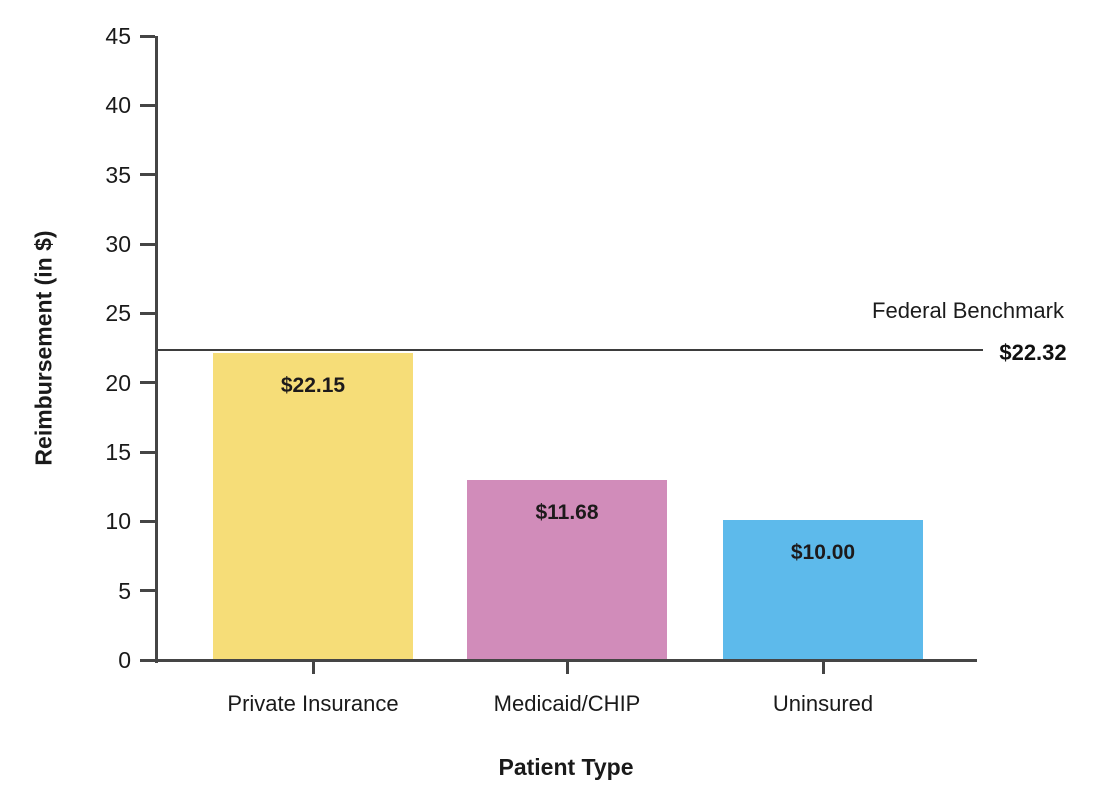  Describe the element at coordinates (118, 521) in the screenshot. I see `y-axis-tick-label: 10` at that location.